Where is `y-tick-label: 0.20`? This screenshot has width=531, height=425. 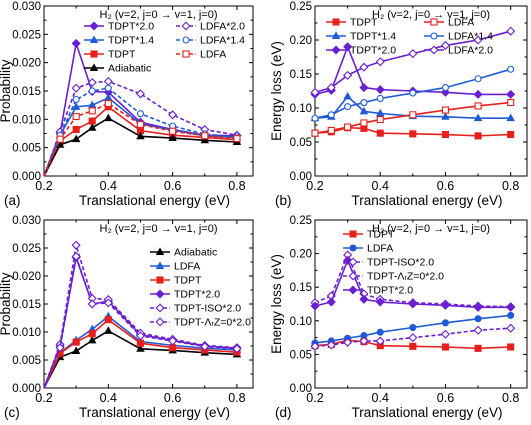
y-tick-label: 0.20 is located at coordinates (301, 41).